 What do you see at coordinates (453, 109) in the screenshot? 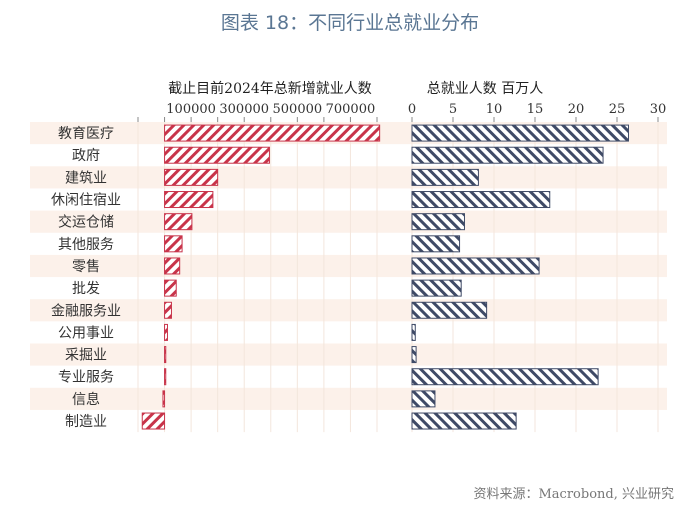
I see `right-tick-label: 5` at bounding box center [453, 109].